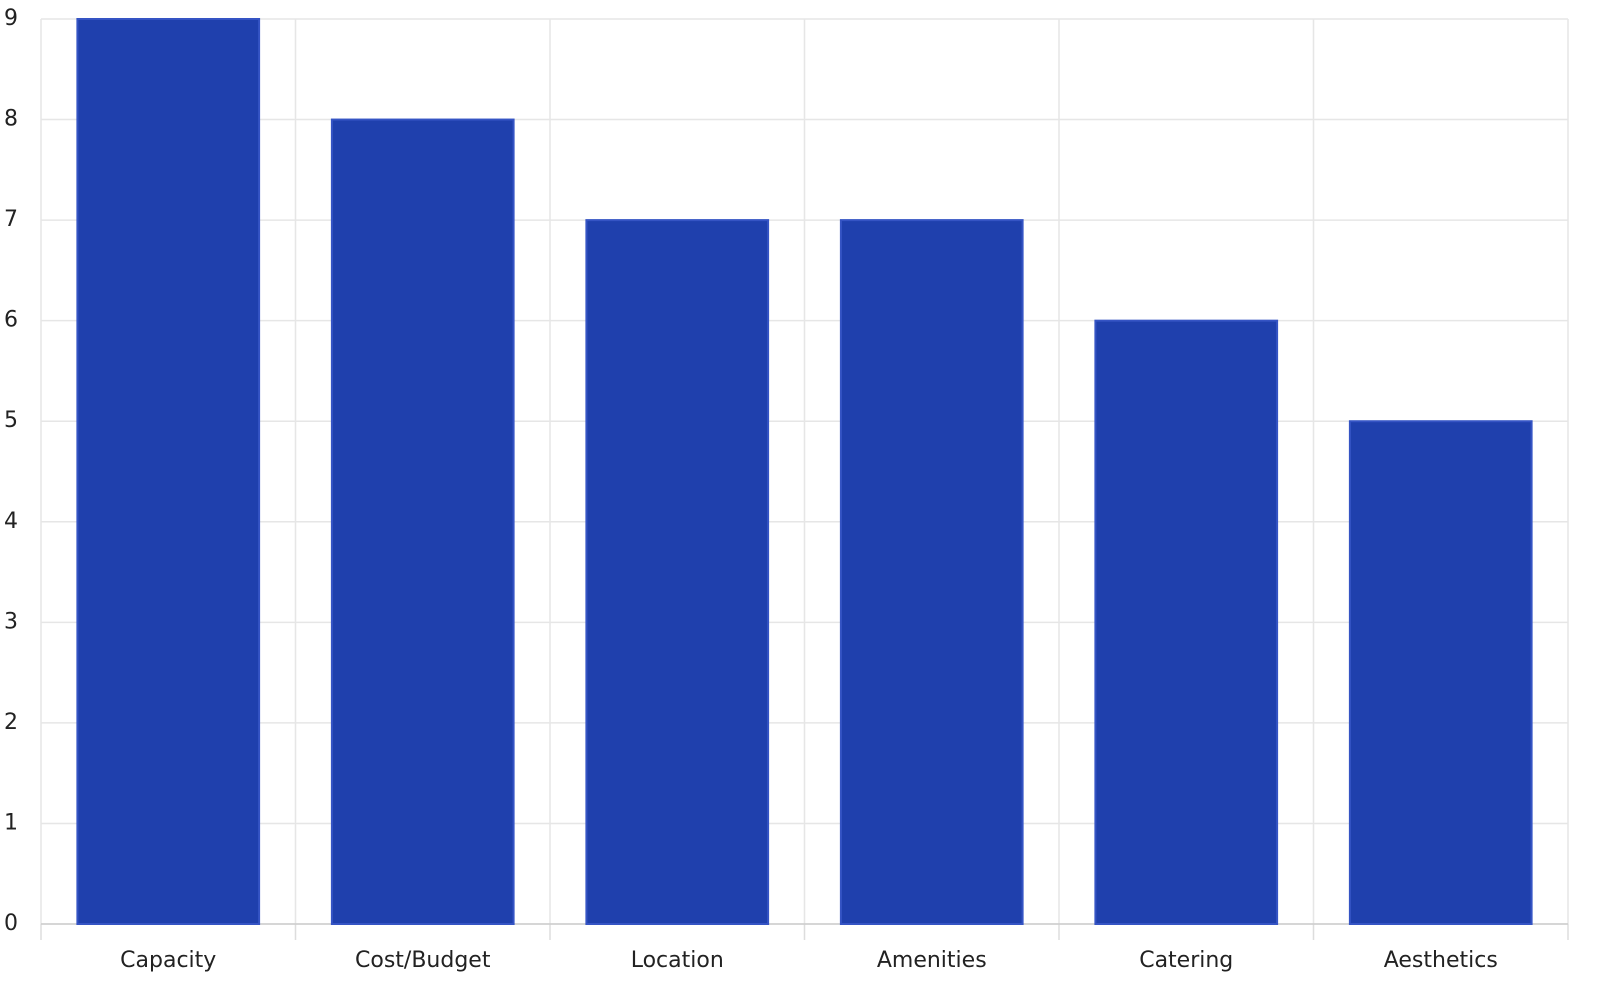  Describe the element at coordinates (168, 960) in the screenshot. I see `x-tick-label: Capacity` at that location.